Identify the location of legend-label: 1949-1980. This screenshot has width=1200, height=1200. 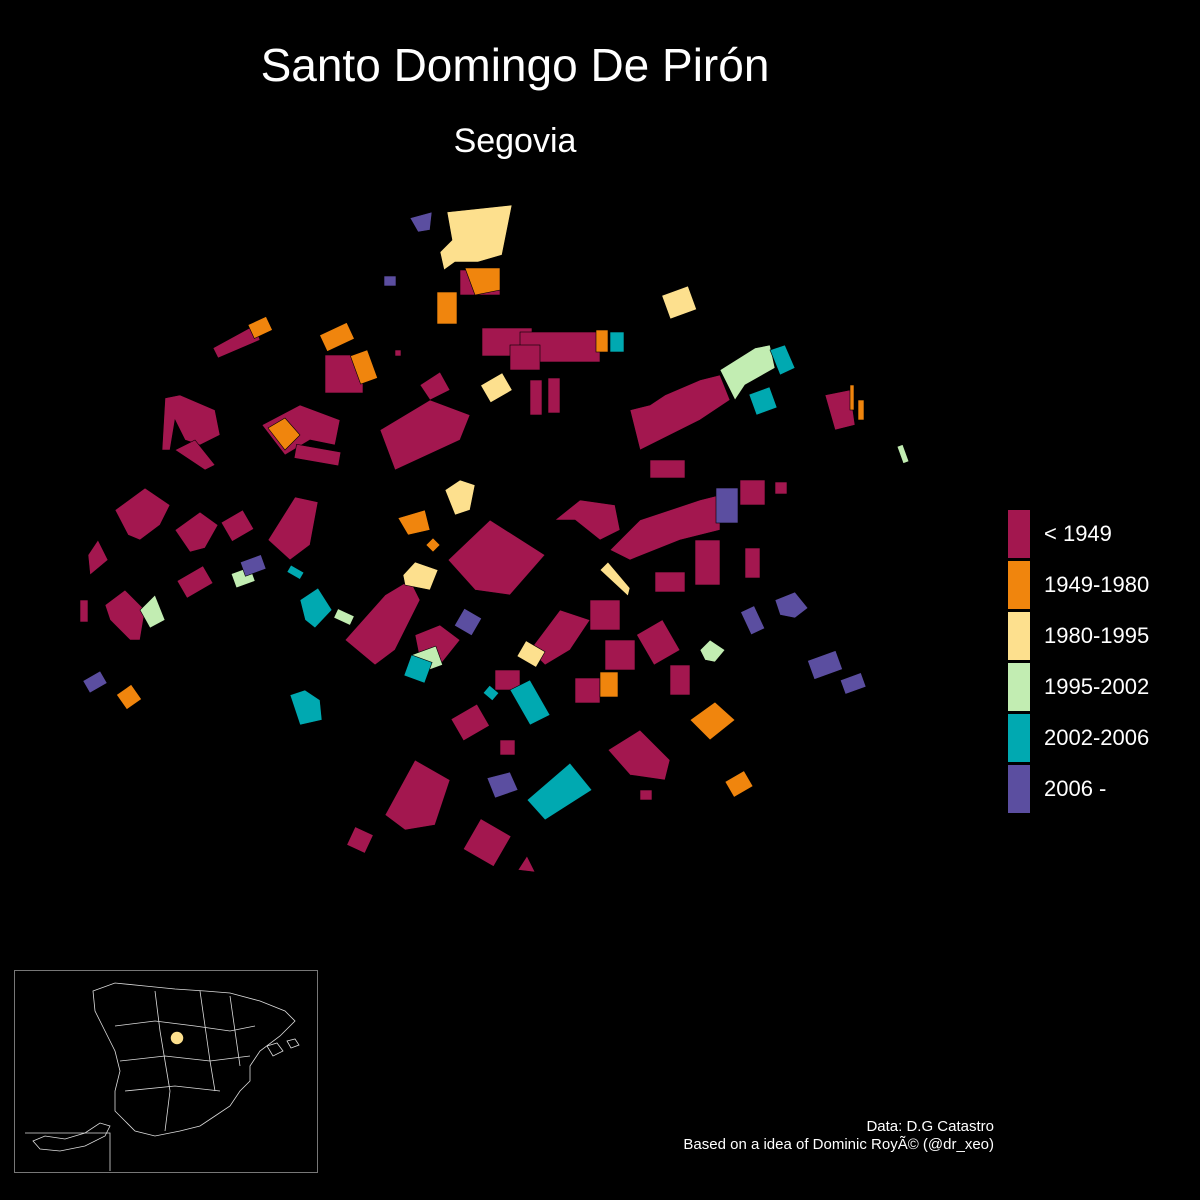
(1097, 584).